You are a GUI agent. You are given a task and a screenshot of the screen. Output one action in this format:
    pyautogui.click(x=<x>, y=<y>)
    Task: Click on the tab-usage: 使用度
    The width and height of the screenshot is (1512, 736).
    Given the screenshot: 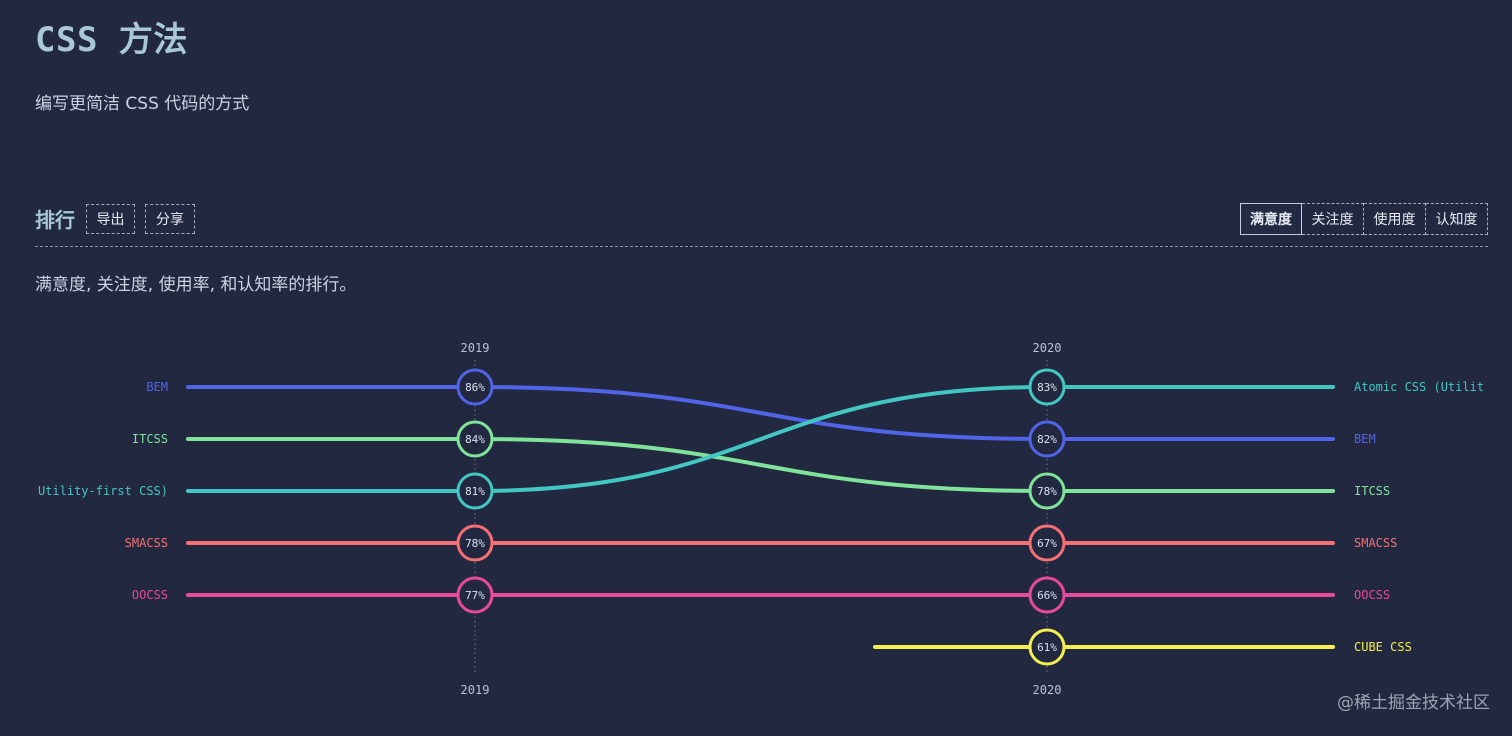 What is the action you would take?
    pyautogui.click(x=1395, y=219)
    